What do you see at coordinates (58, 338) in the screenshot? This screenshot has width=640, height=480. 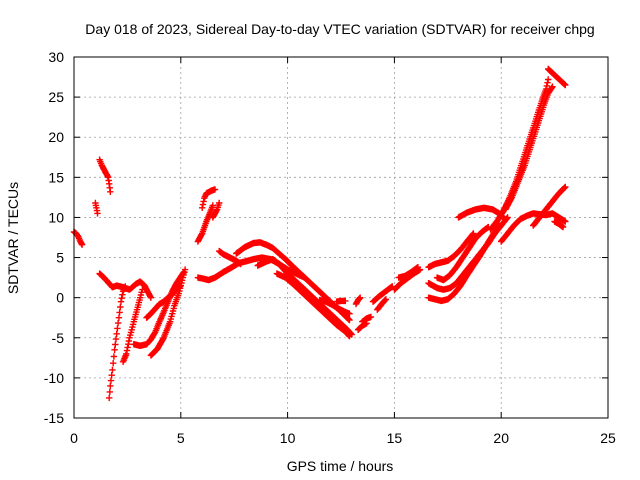 I see `y-tick-label: -5` at bounding box center [58, 338].